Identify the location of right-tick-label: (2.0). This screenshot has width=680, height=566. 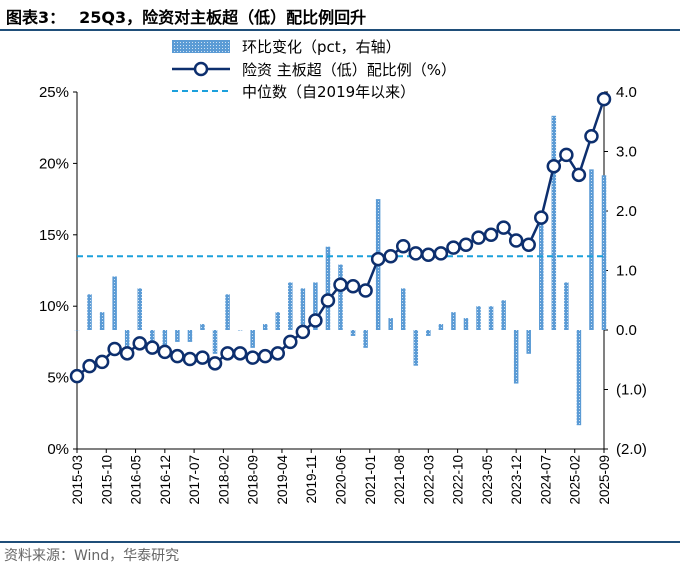
(631, 449).